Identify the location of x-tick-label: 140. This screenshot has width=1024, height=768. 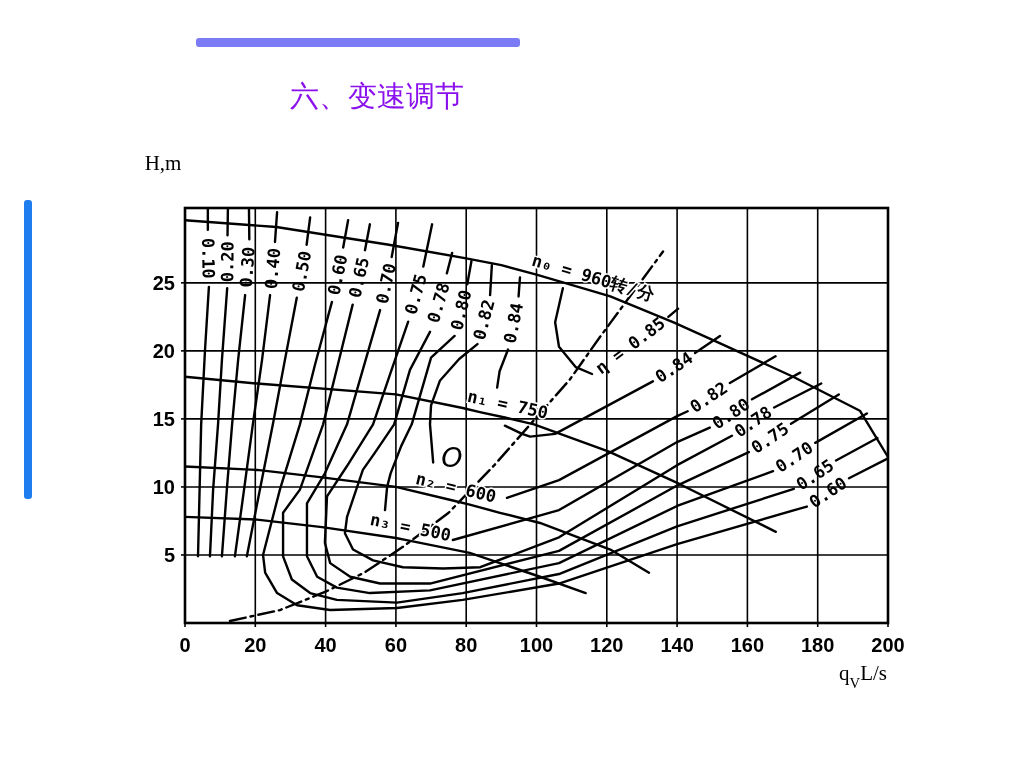
(677, 645).